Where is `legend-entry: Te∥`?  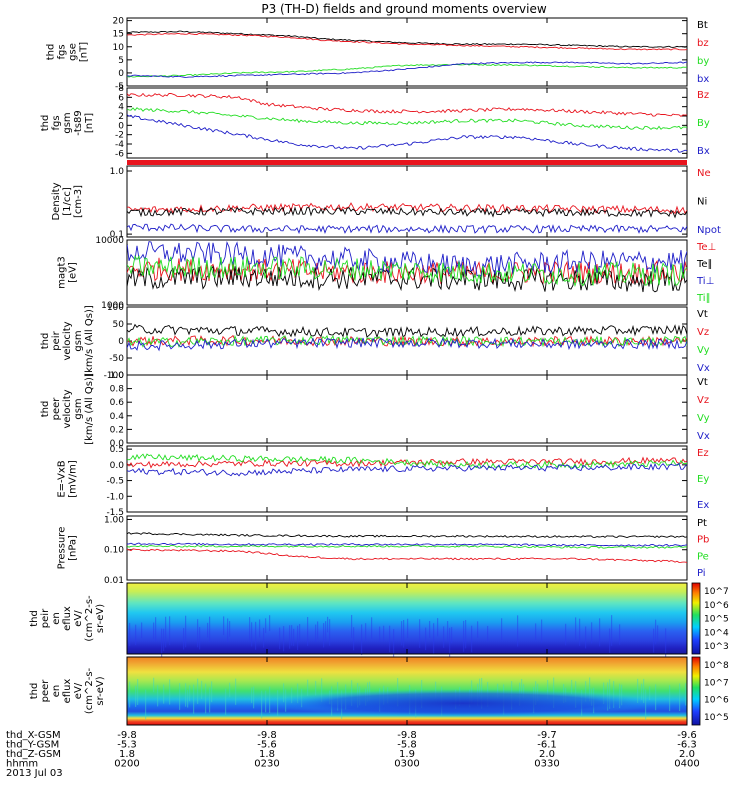 legend-entry: Te∥ is located at coordinates (704, 264).